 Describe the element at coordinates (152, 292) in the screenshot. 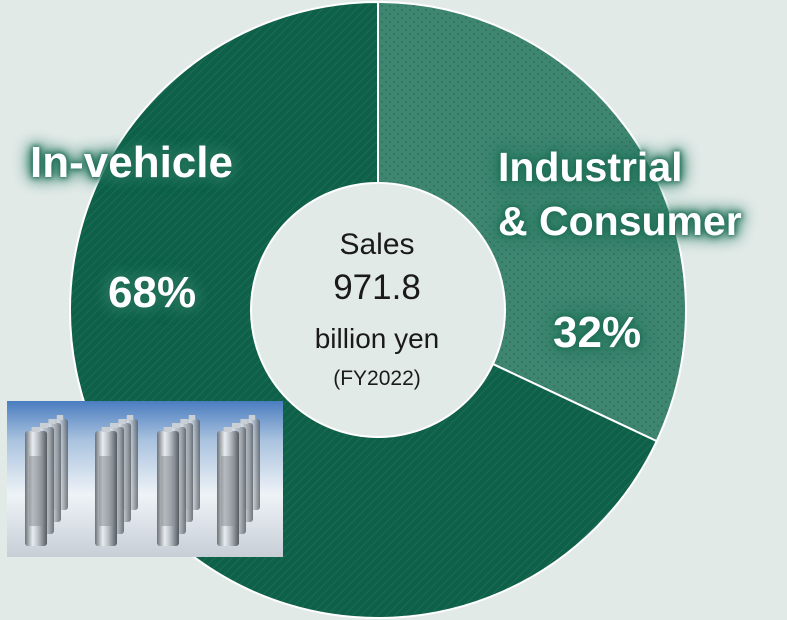

I see `in-vehicle-percent-label: 68%` at that location.